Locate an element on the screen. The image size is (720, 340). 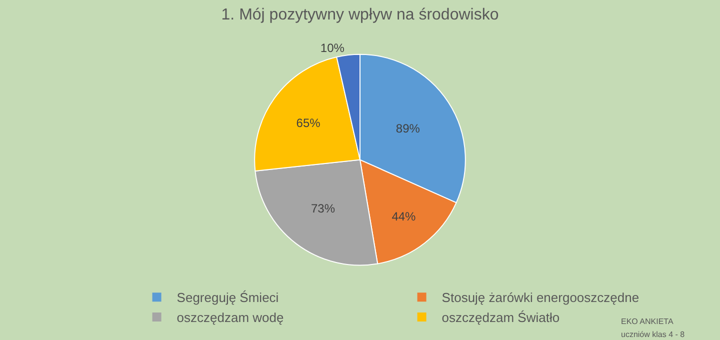
chart-title: 1. Mój pozytywny wpływ na środowisko is located at coordinates (360, 15).